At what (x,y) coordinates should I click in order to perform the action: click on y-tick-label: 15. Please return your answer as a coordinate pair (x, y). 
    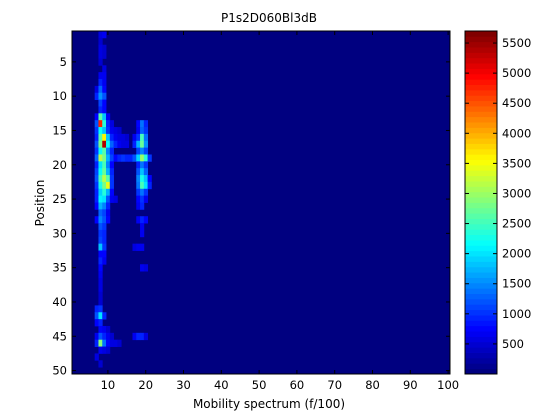
    Looking at the image, I should click on (59, 130).